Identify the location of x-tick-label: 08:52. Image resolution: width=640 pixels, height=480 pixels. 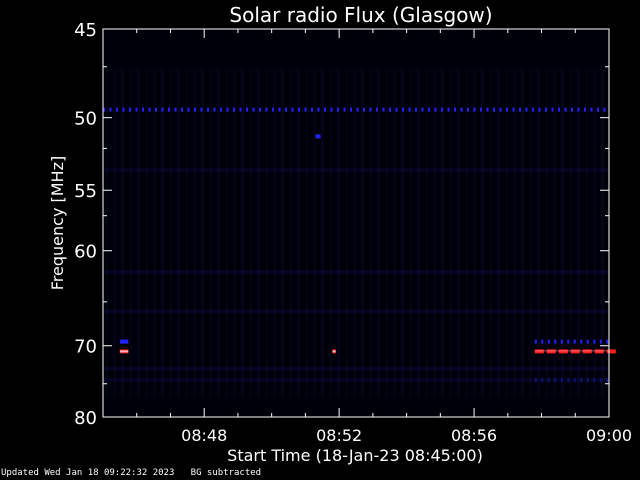
(339, 435).